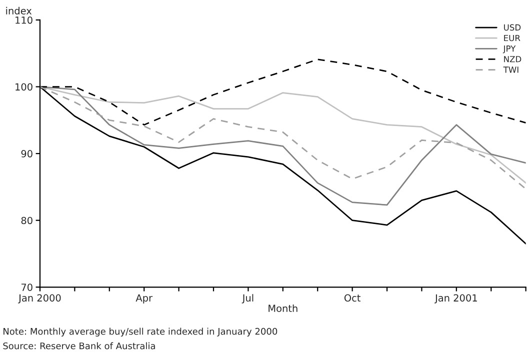 This screenshot has width=529, height=363. I want to click on x-axis-title: Month, so click(283, 308).